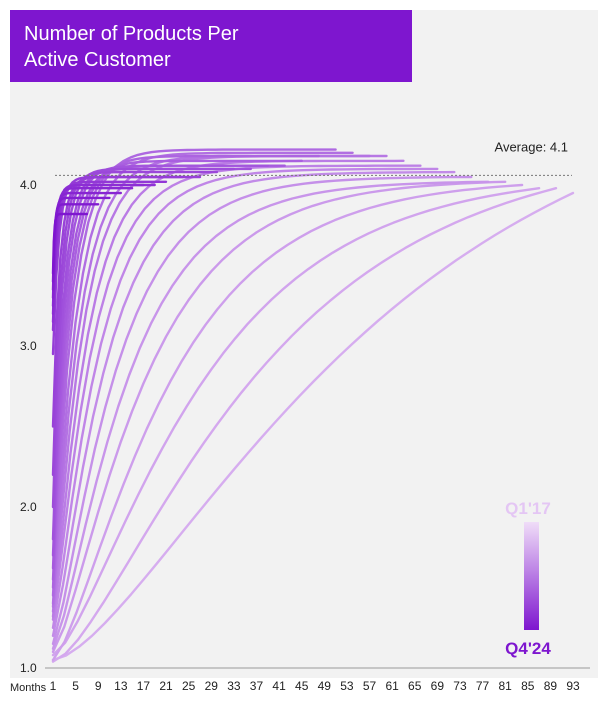 Image resolution: width=608 pixels, height=702 pixels. What do you see at coordinates (438, 686) in the screenshot?
I see `x-tick-label: 69` at bounding box center [438, 686].